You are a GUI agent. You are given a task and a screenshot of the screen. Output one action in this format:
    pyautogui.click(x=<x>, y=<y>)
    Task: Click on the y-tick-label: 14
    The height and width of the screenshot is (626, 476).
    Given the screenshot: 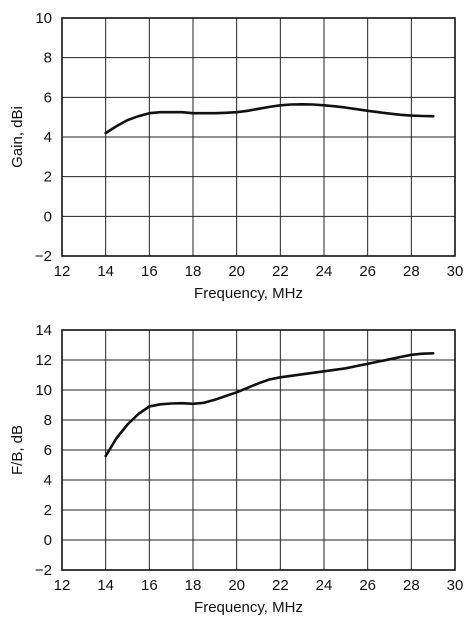 What is the action you would take?
    pyautogui.click(x=43, y=330)
    